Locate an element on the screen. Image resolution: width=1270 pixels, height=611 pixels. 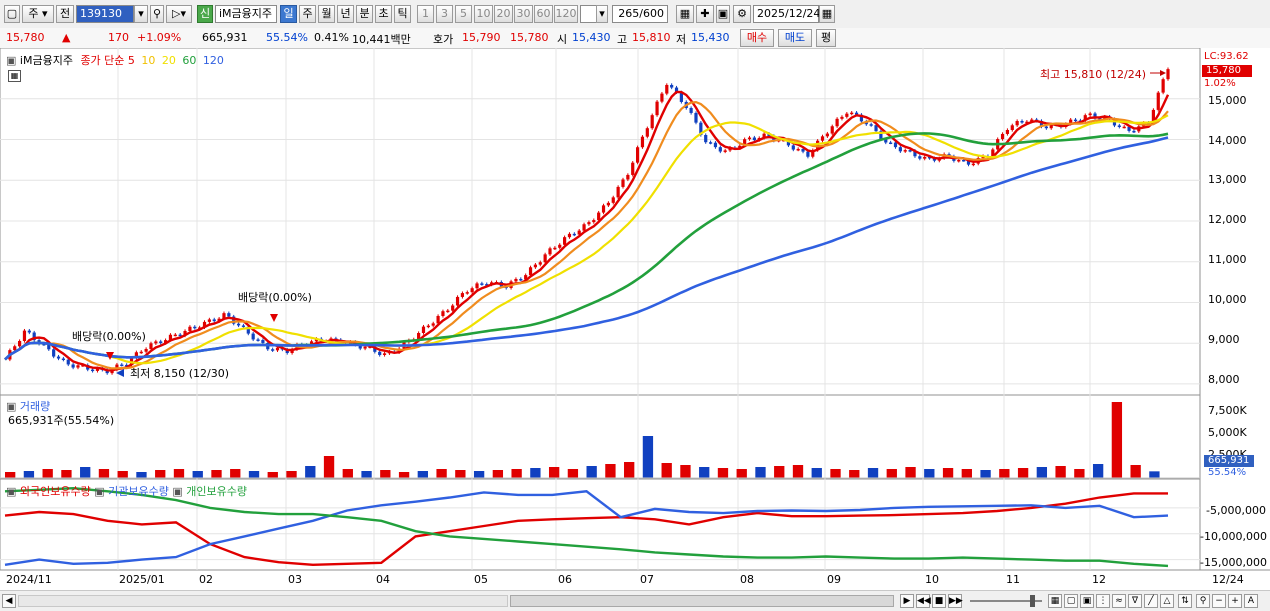
count-field: 265/600 is located at coordinates (640, 14).